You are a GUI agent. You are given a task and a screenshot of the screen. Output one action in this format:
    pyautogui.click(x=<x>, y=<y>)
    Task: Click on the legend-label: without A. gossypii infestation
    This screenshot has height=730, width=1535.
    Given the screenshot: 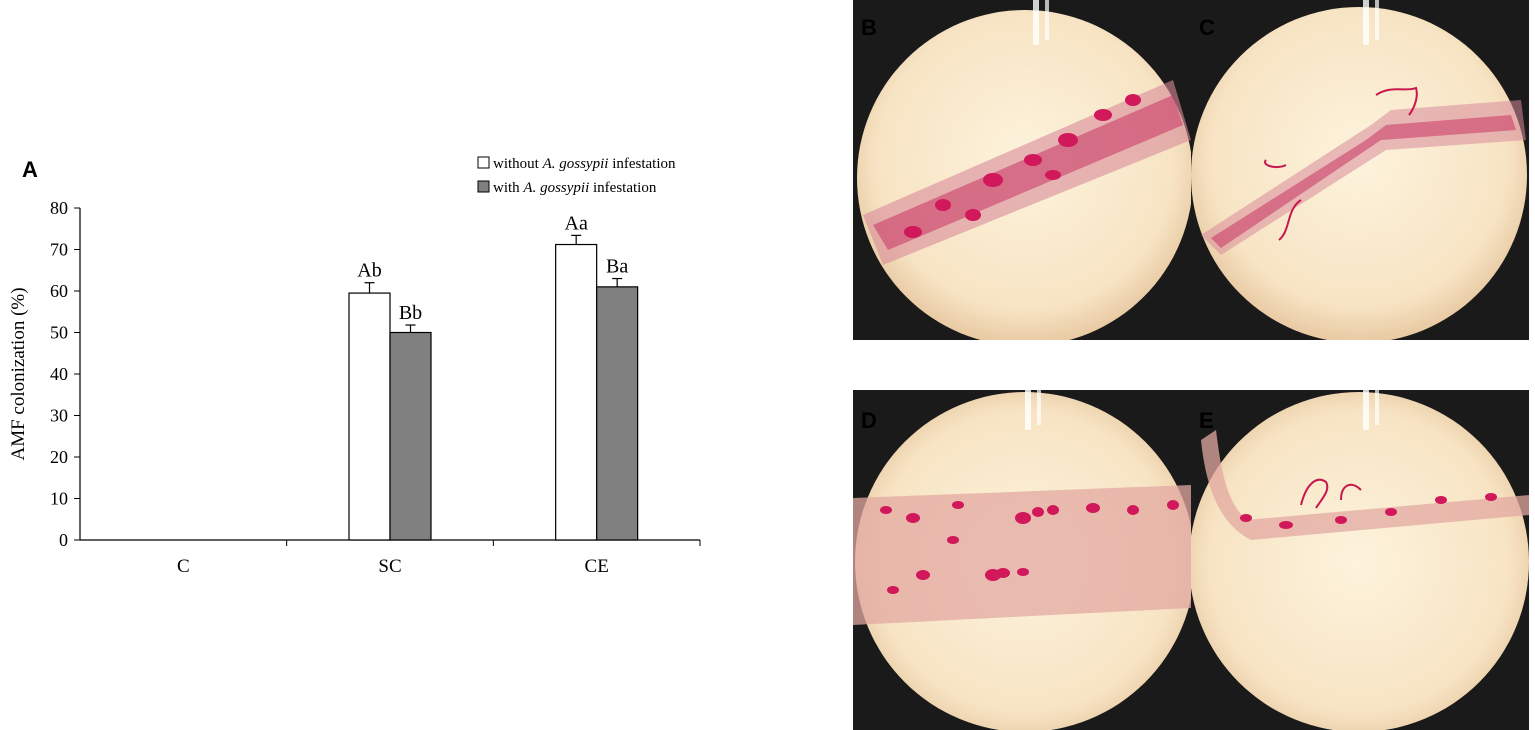 What is the action you would take?
    pyautogui.click(x=584, y=164)
    